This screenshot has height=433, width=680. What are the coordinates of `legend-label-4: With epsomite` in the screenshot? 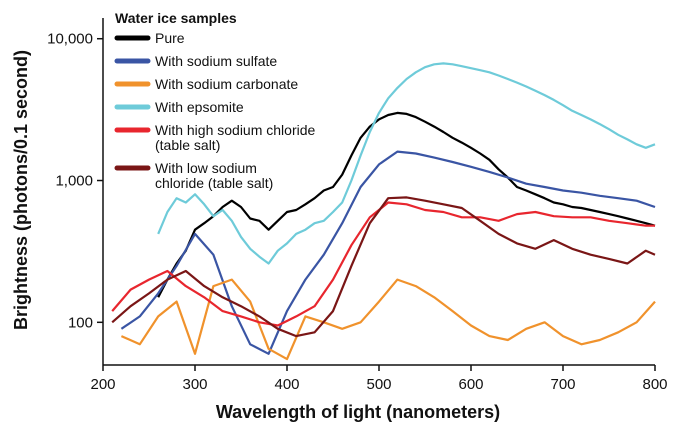 It's located at (199, 107).